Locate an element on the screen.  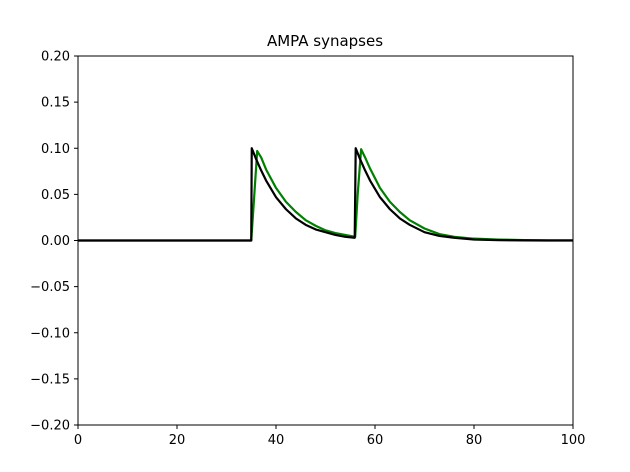
y-tick-label: 0.10 is located at coordinates (55, 149).